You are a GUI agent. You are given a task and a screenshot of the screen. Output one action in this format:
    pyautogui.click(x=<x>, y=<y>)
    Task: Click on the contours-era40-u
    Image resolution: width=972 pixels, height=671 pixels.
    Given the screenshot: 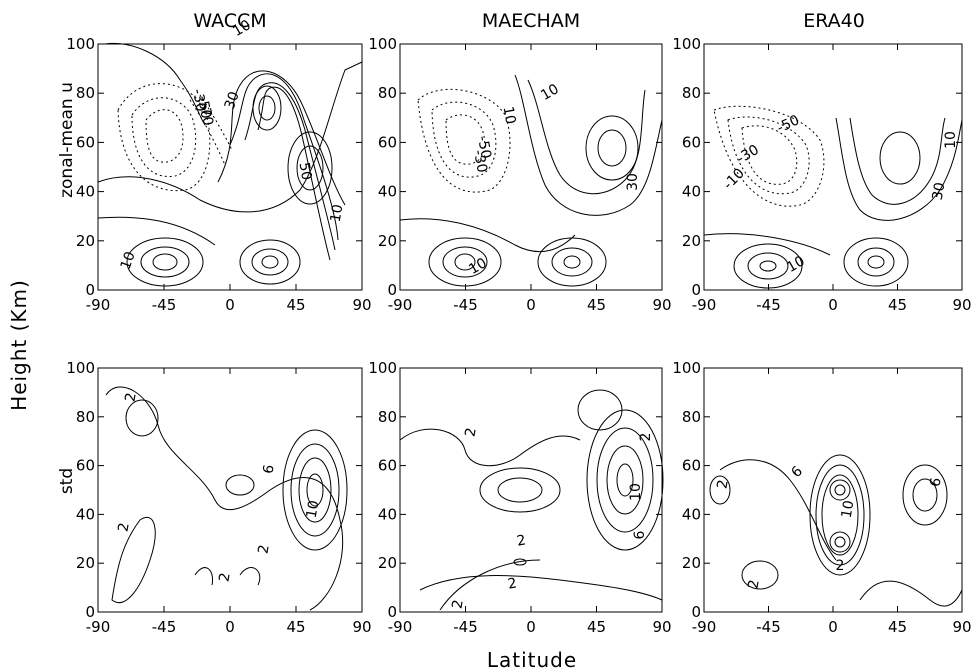 What is the action you would take?
    pyautogui.click(x=833, y=197)
    